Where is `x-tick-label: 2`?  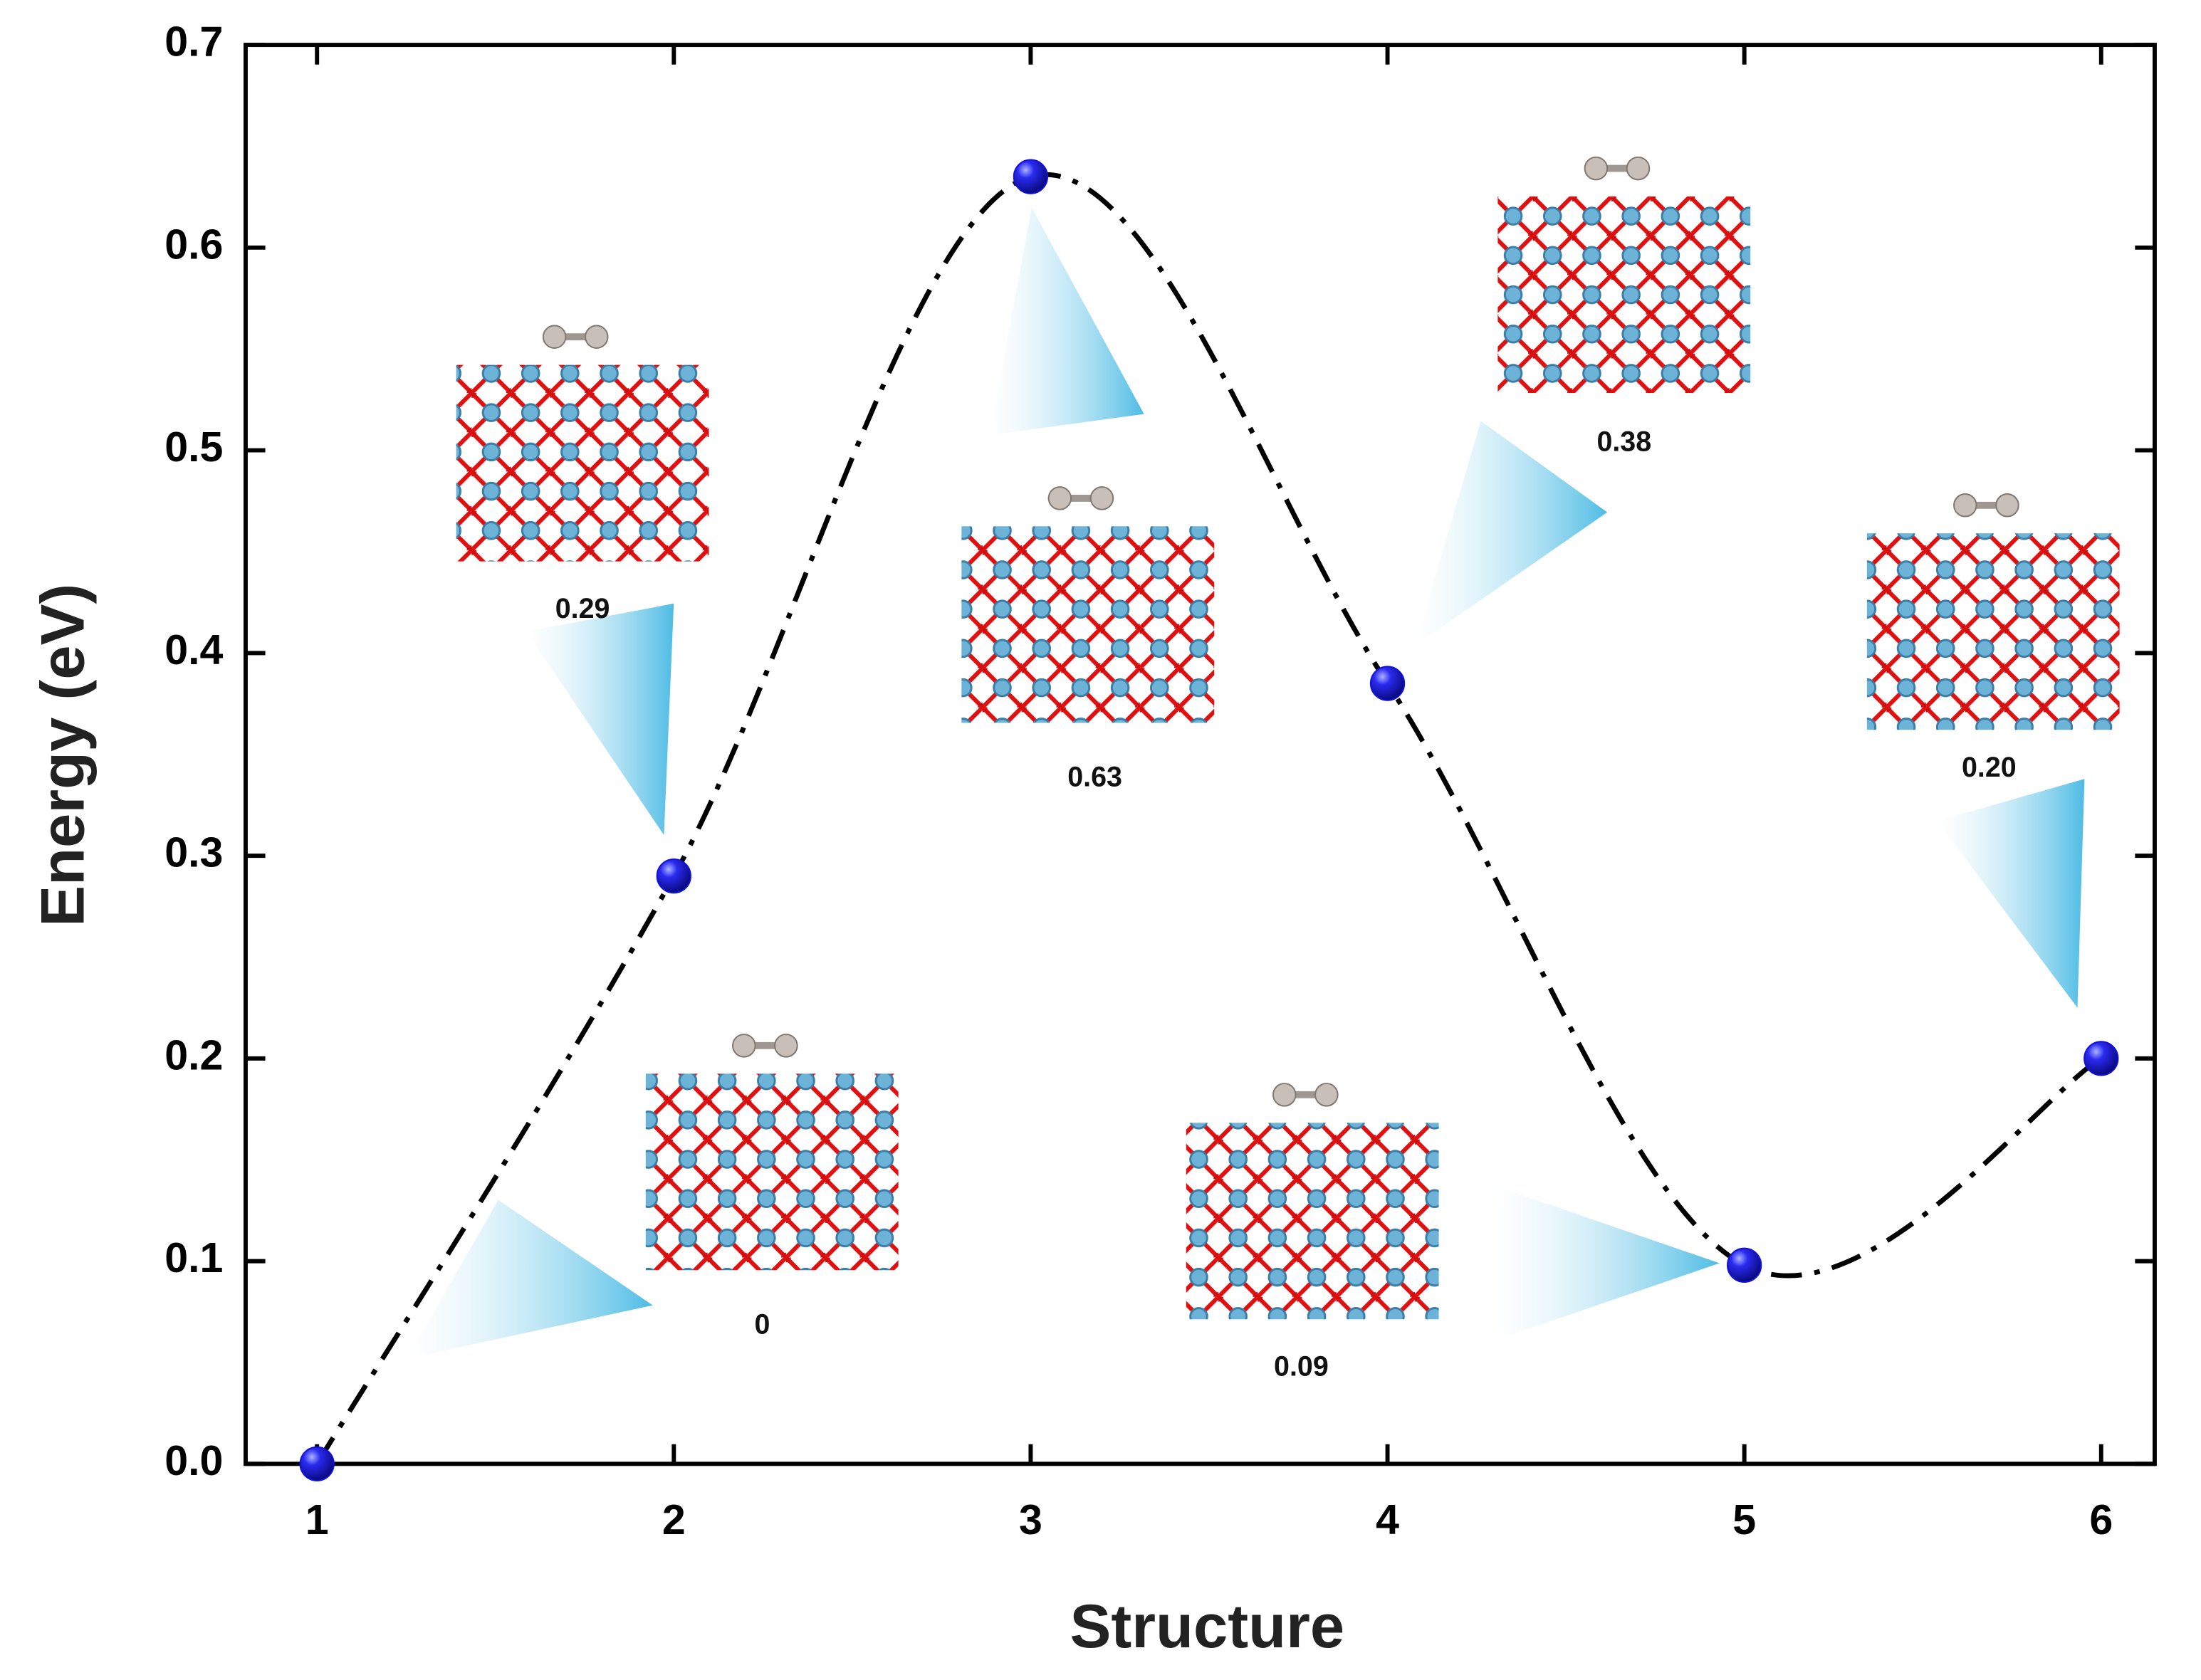 x-tick-label: 2 is located at coordinates (674, 1519).